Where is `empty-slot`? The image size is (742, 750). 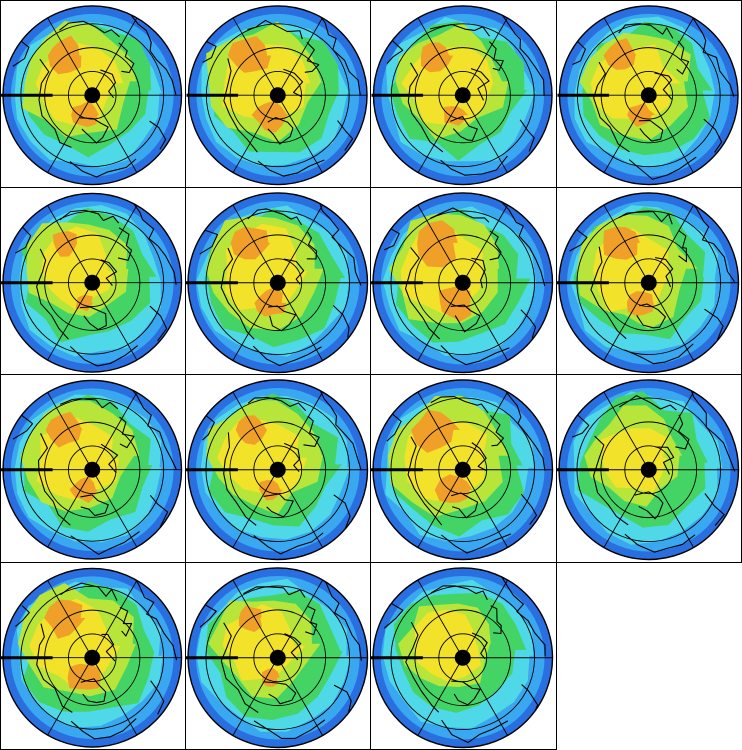
empty-slot is located at coordinates (649, 656).